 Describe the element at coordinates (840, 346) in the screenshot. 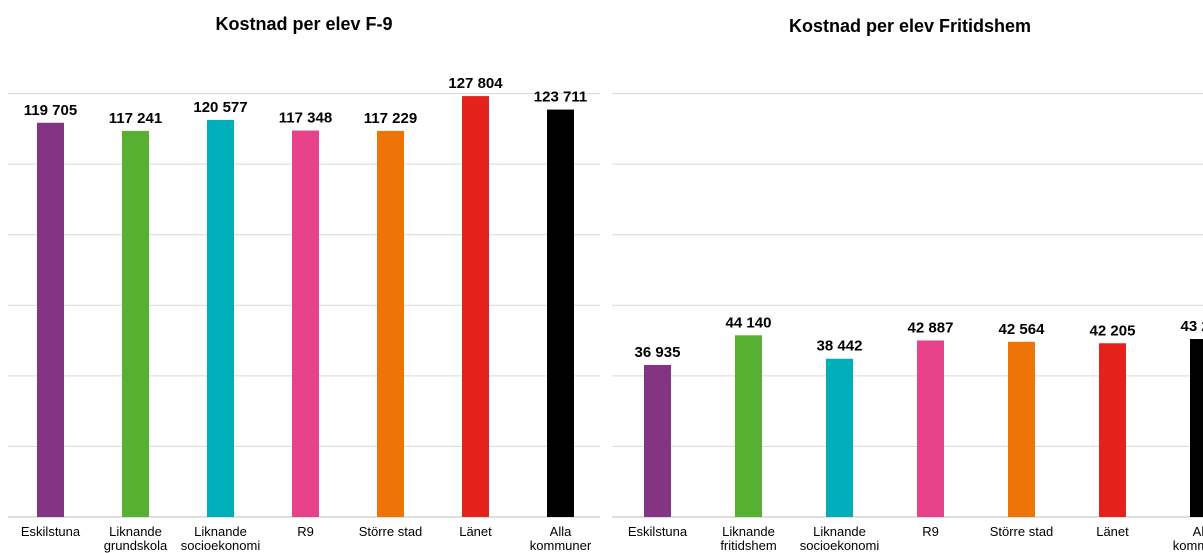

I see `data-label: 38 442` at that location.